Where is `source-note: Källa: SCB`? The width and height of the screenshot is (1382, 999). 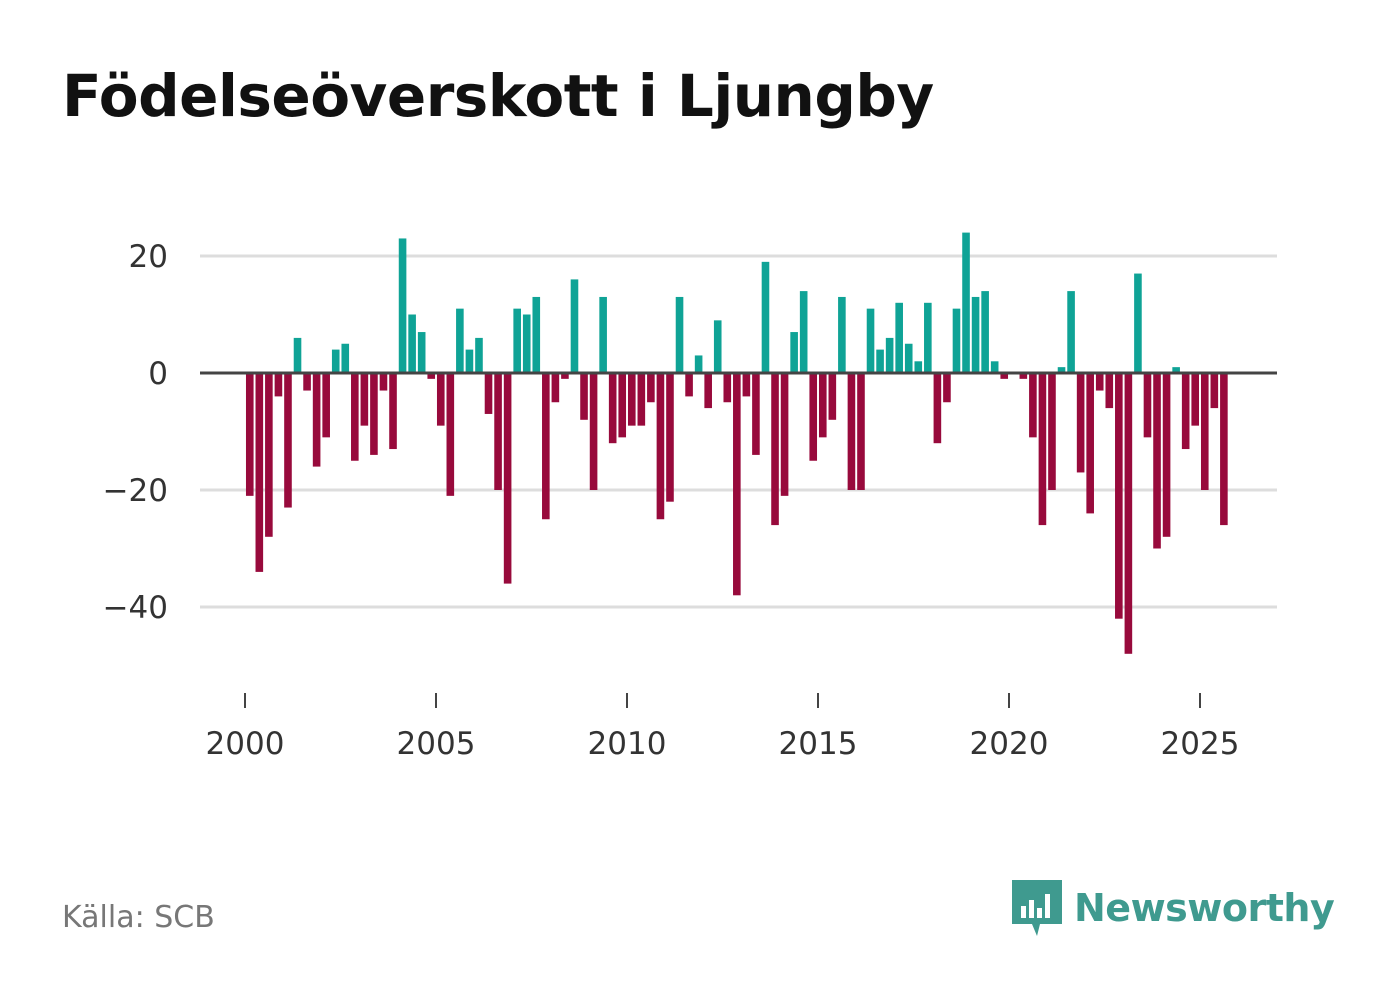
source-note: Källa: SCB is located at coordinates (138, 917).